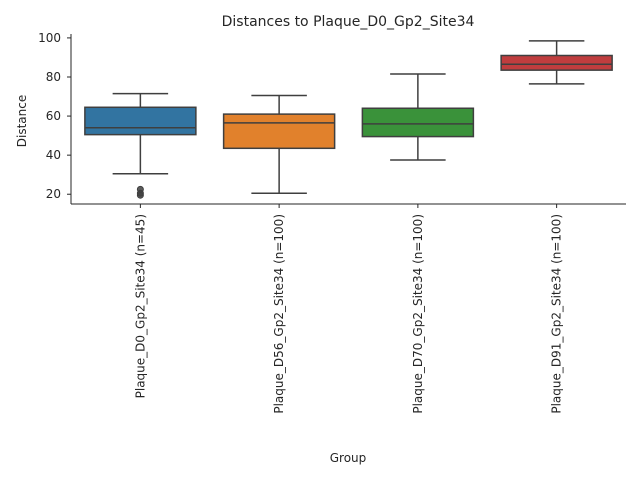  What do you see at coordinates (140, 195) in the screenshot?
I see `outlier-point` at bounding box center [140, 195].